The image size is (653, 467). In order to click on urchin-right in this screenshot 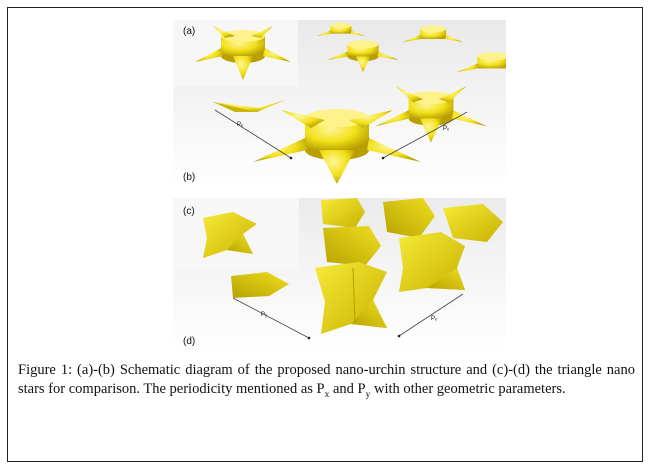, I will do `click(431, 114)`.